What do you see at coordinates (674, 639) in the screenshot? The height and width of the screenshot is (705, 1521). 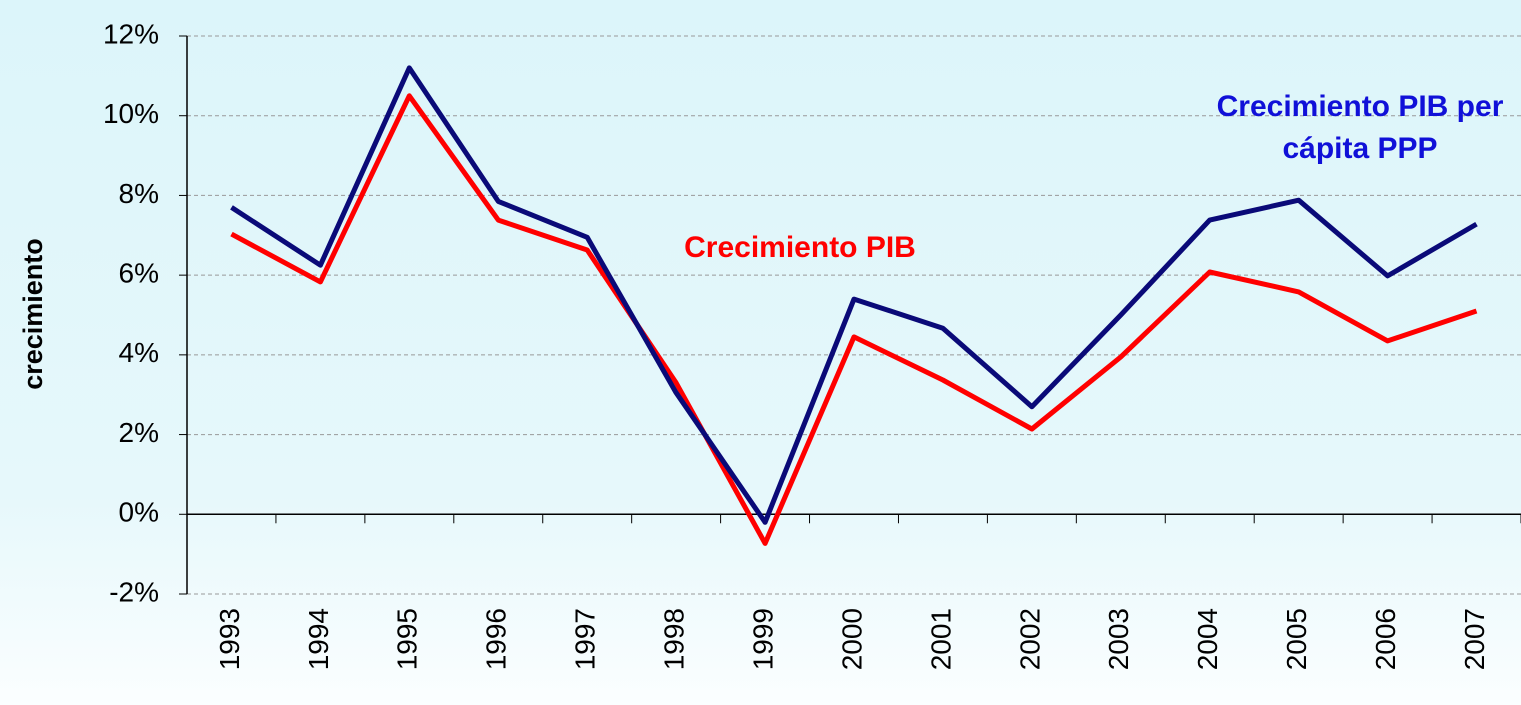 I see `x-tick-label: 1998` at bounding box center [674, 639].